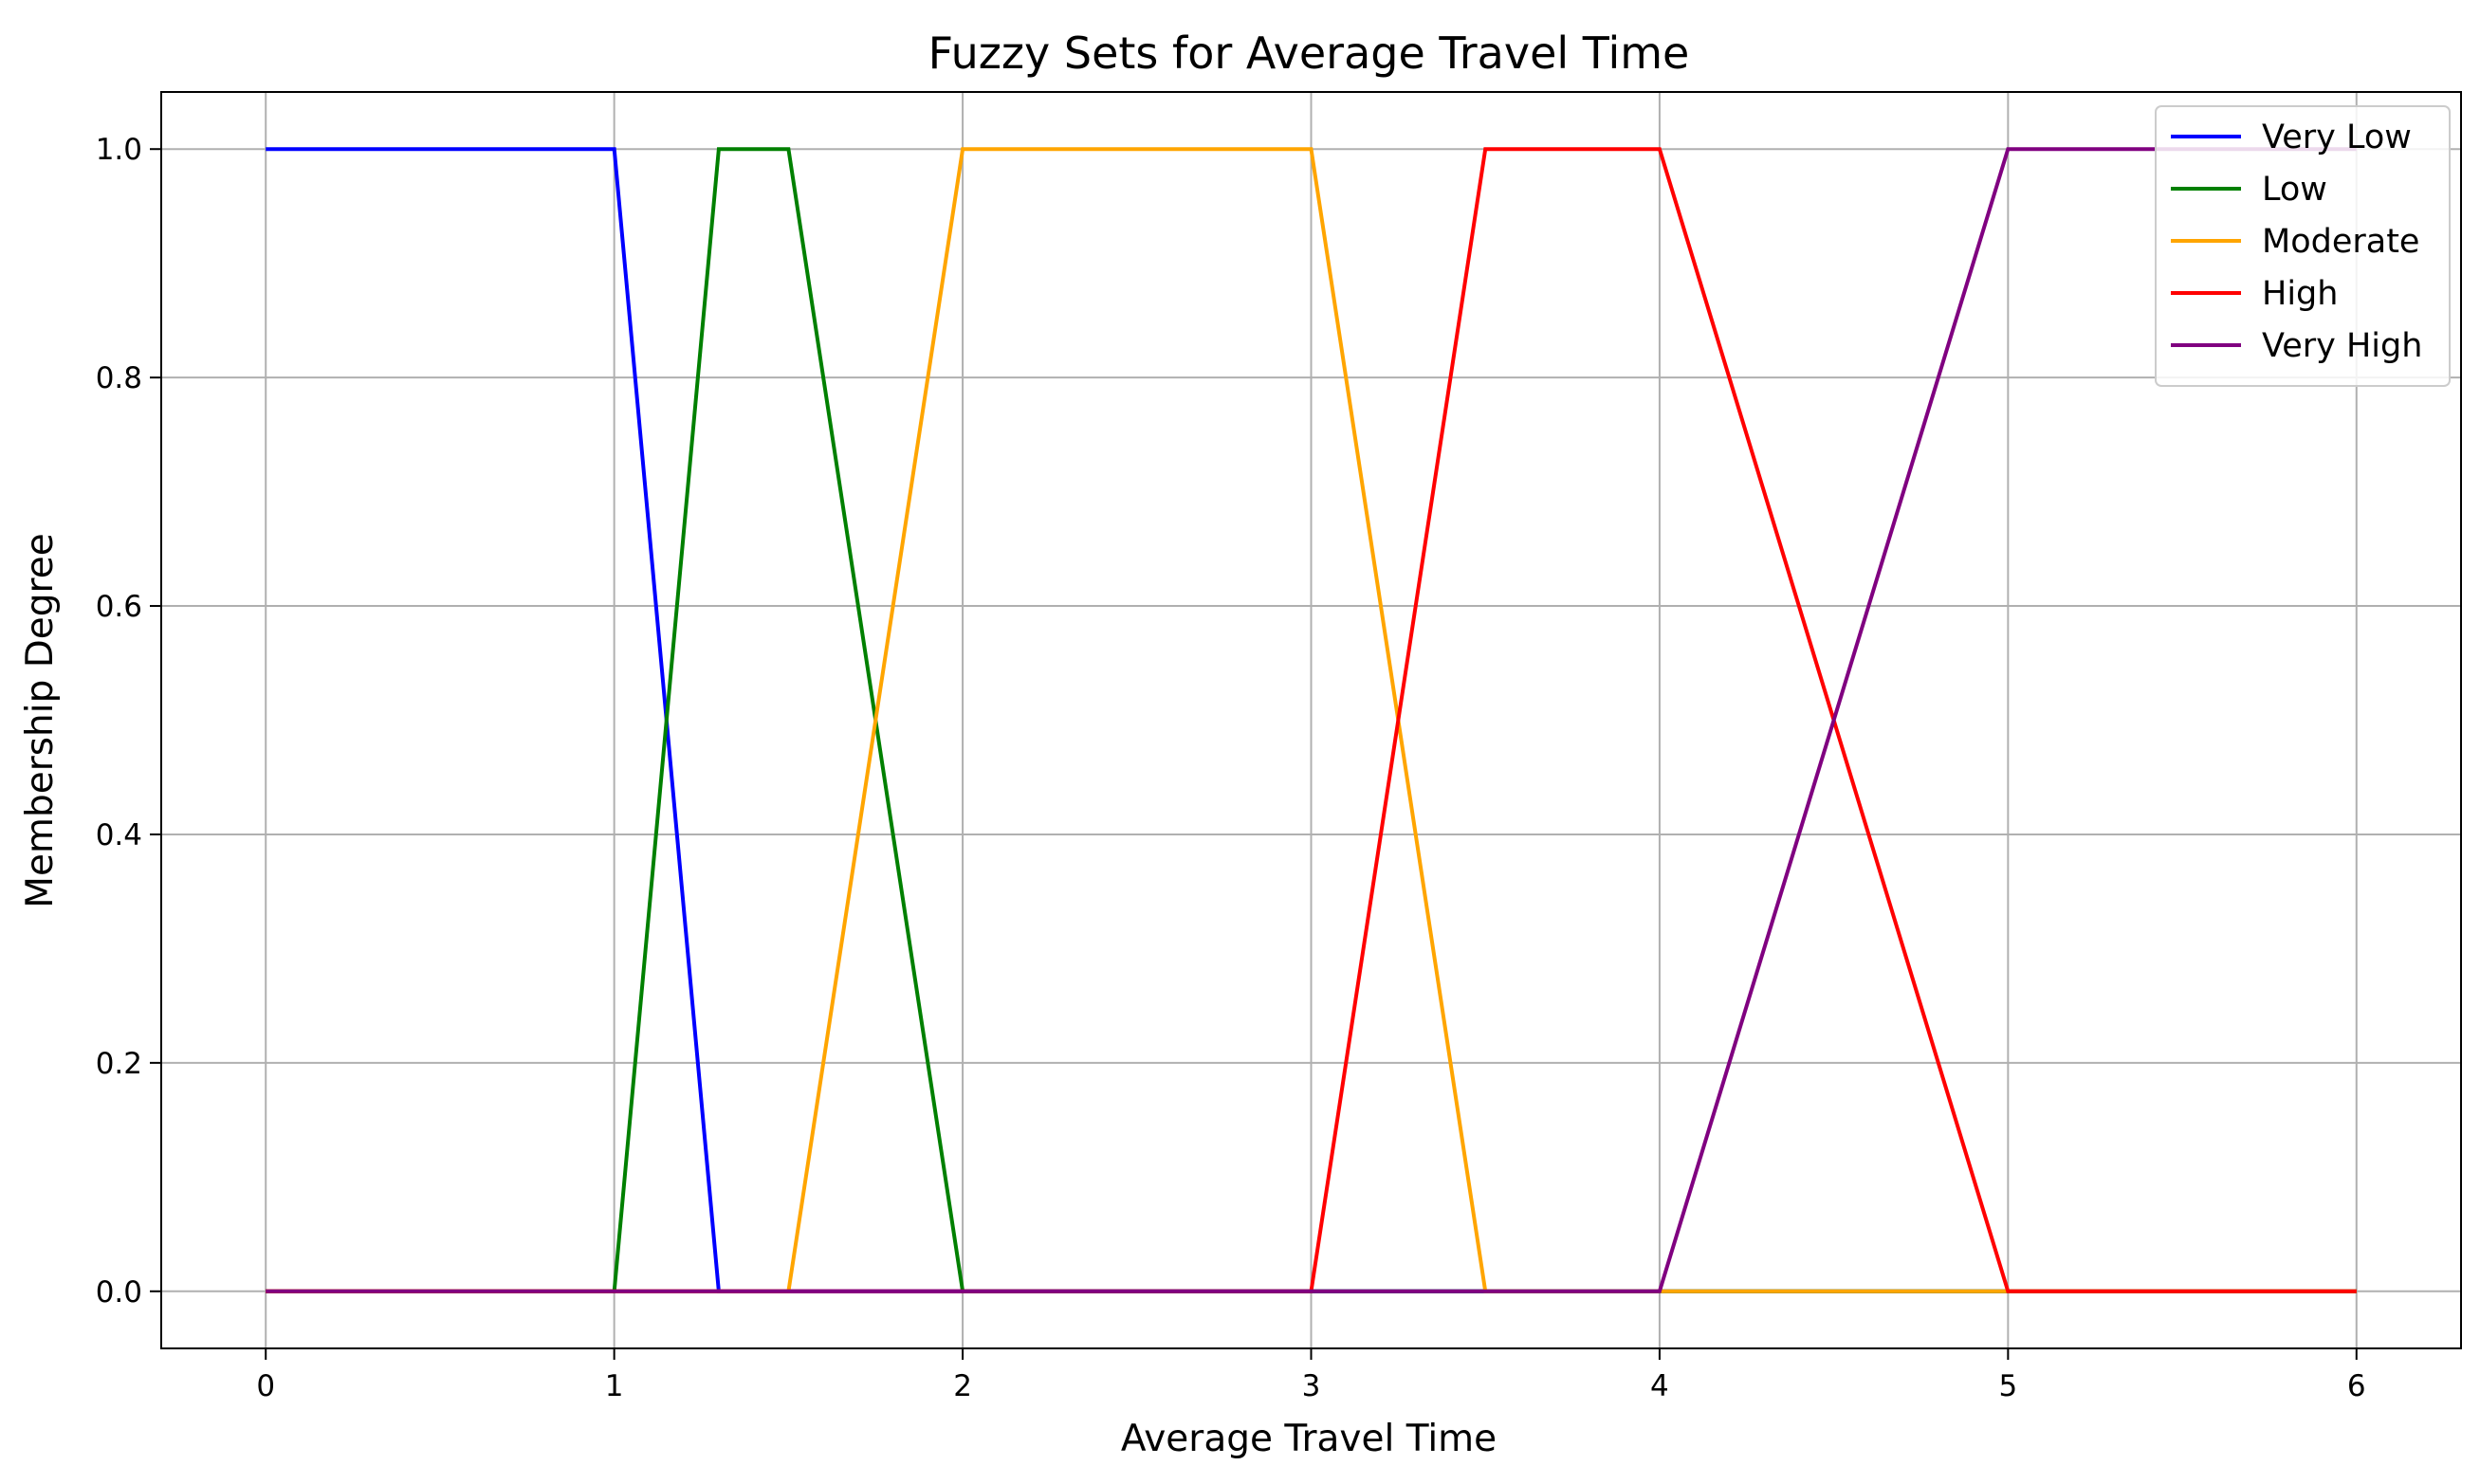 This screenshot has height=1484, width=2480. What do you see at coordinates (119, 1064) in the screenshot?
I see `y-tick-label: 0.2` at bounding box center [119, 1064].